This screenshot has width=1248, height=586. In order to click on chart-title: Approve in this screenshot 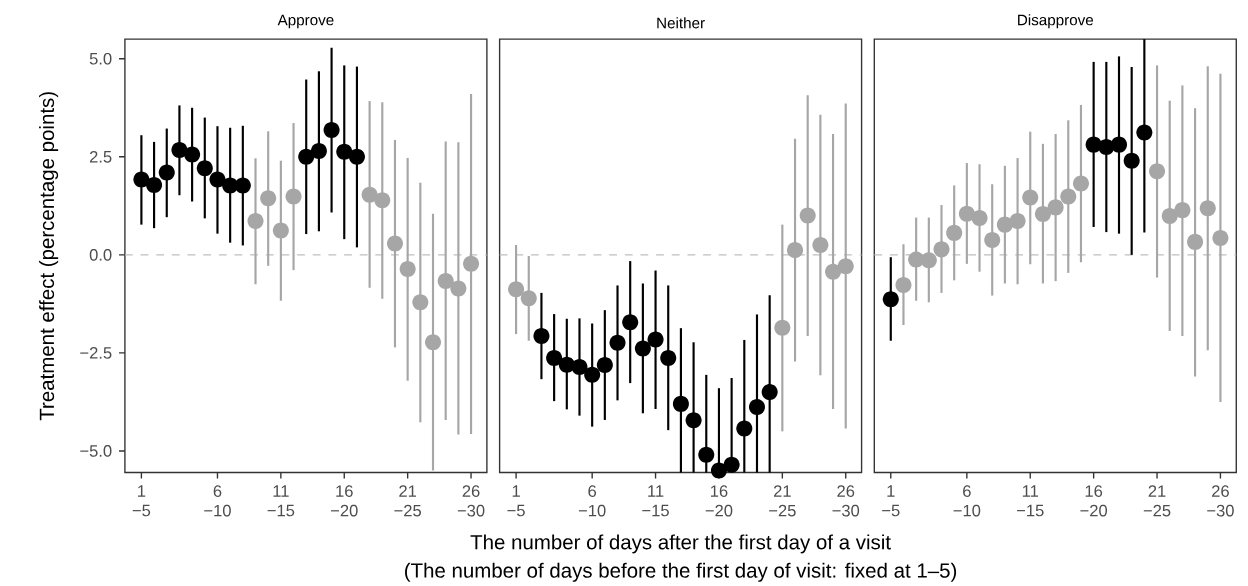, I will do `click(305, 21)`.